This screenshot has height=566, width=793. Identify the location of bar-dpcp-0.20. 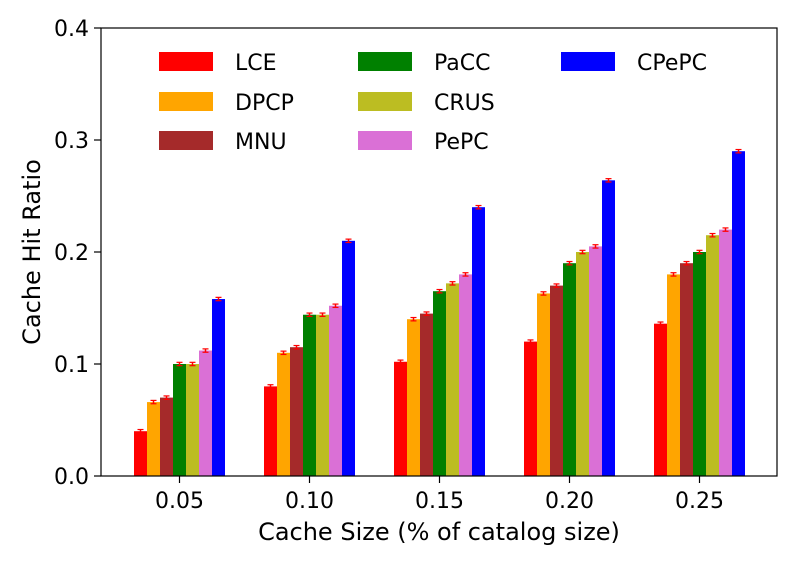
(543, 384).